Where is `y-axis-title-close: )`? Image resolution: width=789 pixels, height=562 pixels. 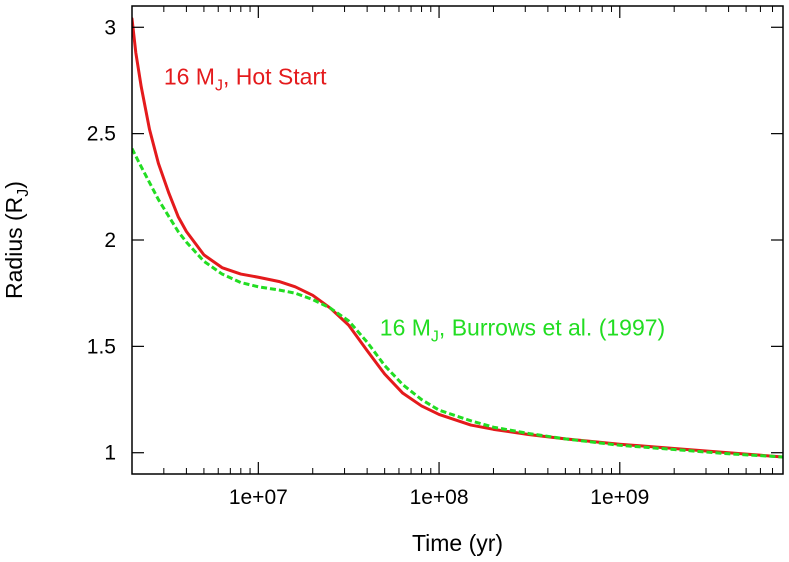 y-axis-title-close: ) is located at coordinates (14, 185).